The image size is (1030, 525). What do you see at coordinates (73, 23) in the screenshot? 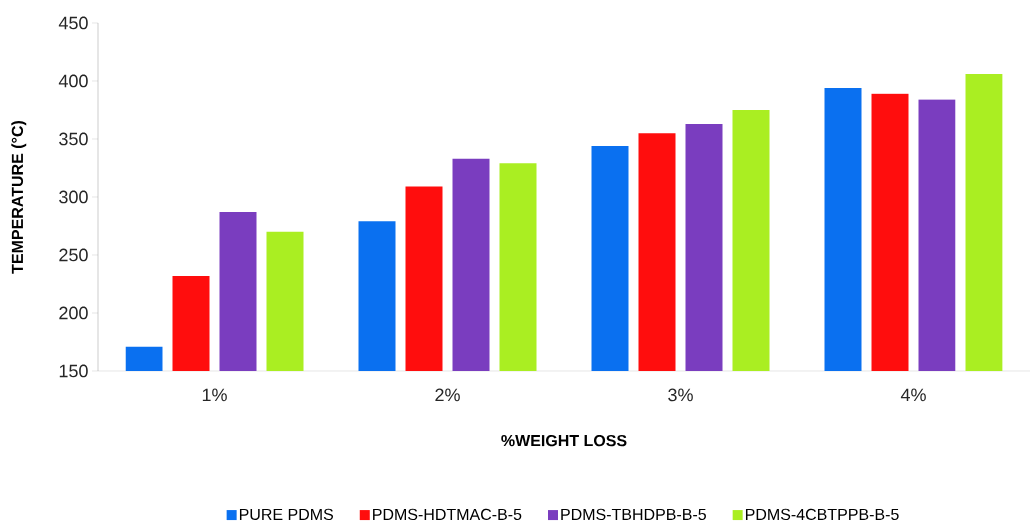
I see `y-tick-label: 450` at bounding box center [73, 23].